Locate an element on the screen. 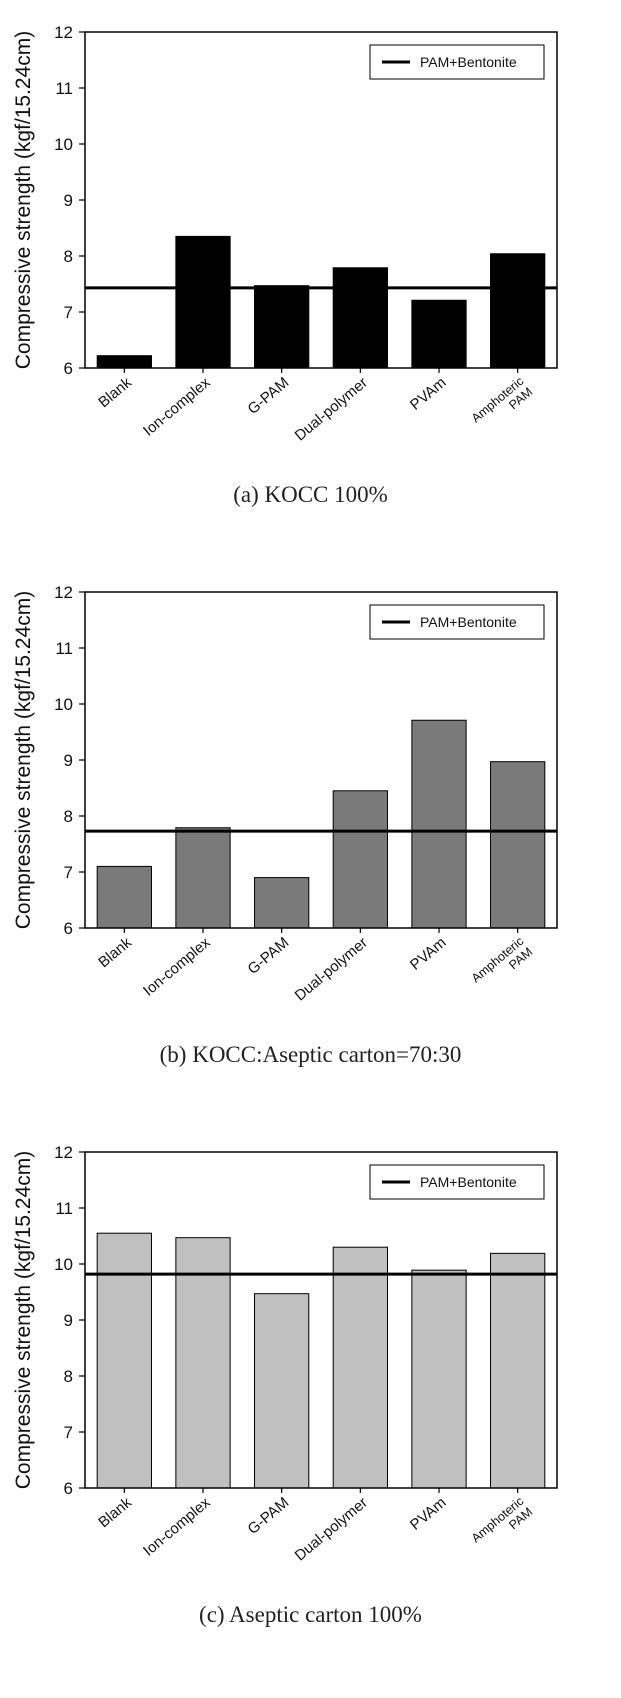  y-tick-label-b: 7 is located at coordinates (68, 872).